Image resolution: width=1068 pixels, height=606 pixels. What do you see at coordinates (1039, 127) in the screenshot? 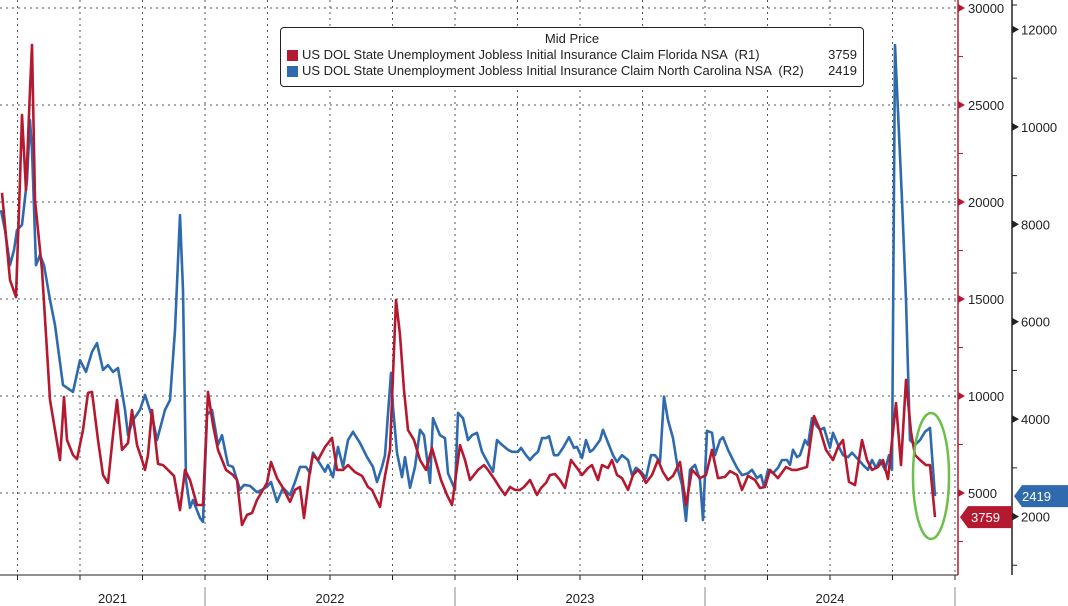
I see `r2-tick-label: 10000` at bounding box center [1039, 127].